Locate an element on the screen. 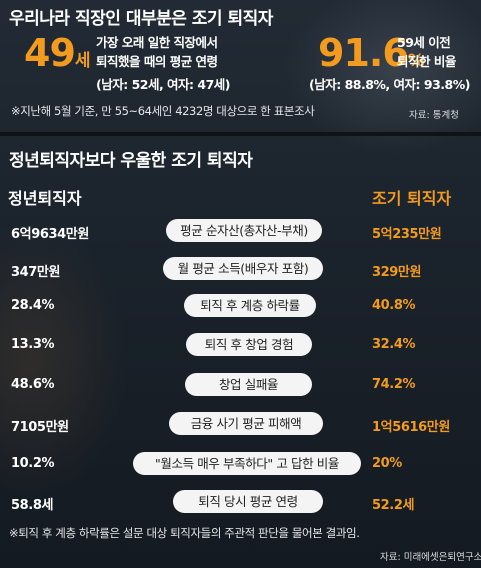 Image resolution: width=481 pixels, height=568 pixels. row3-regular-value: 28.4% is located at coordinates (33, 305).